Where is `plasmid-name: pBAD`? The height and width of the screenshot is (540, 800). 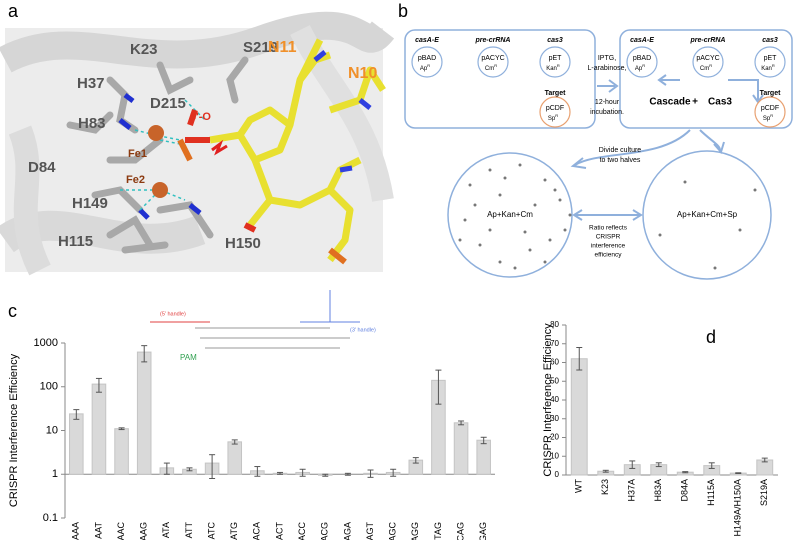
plasmid-name: pBAD is located at coordinates (427, 58).